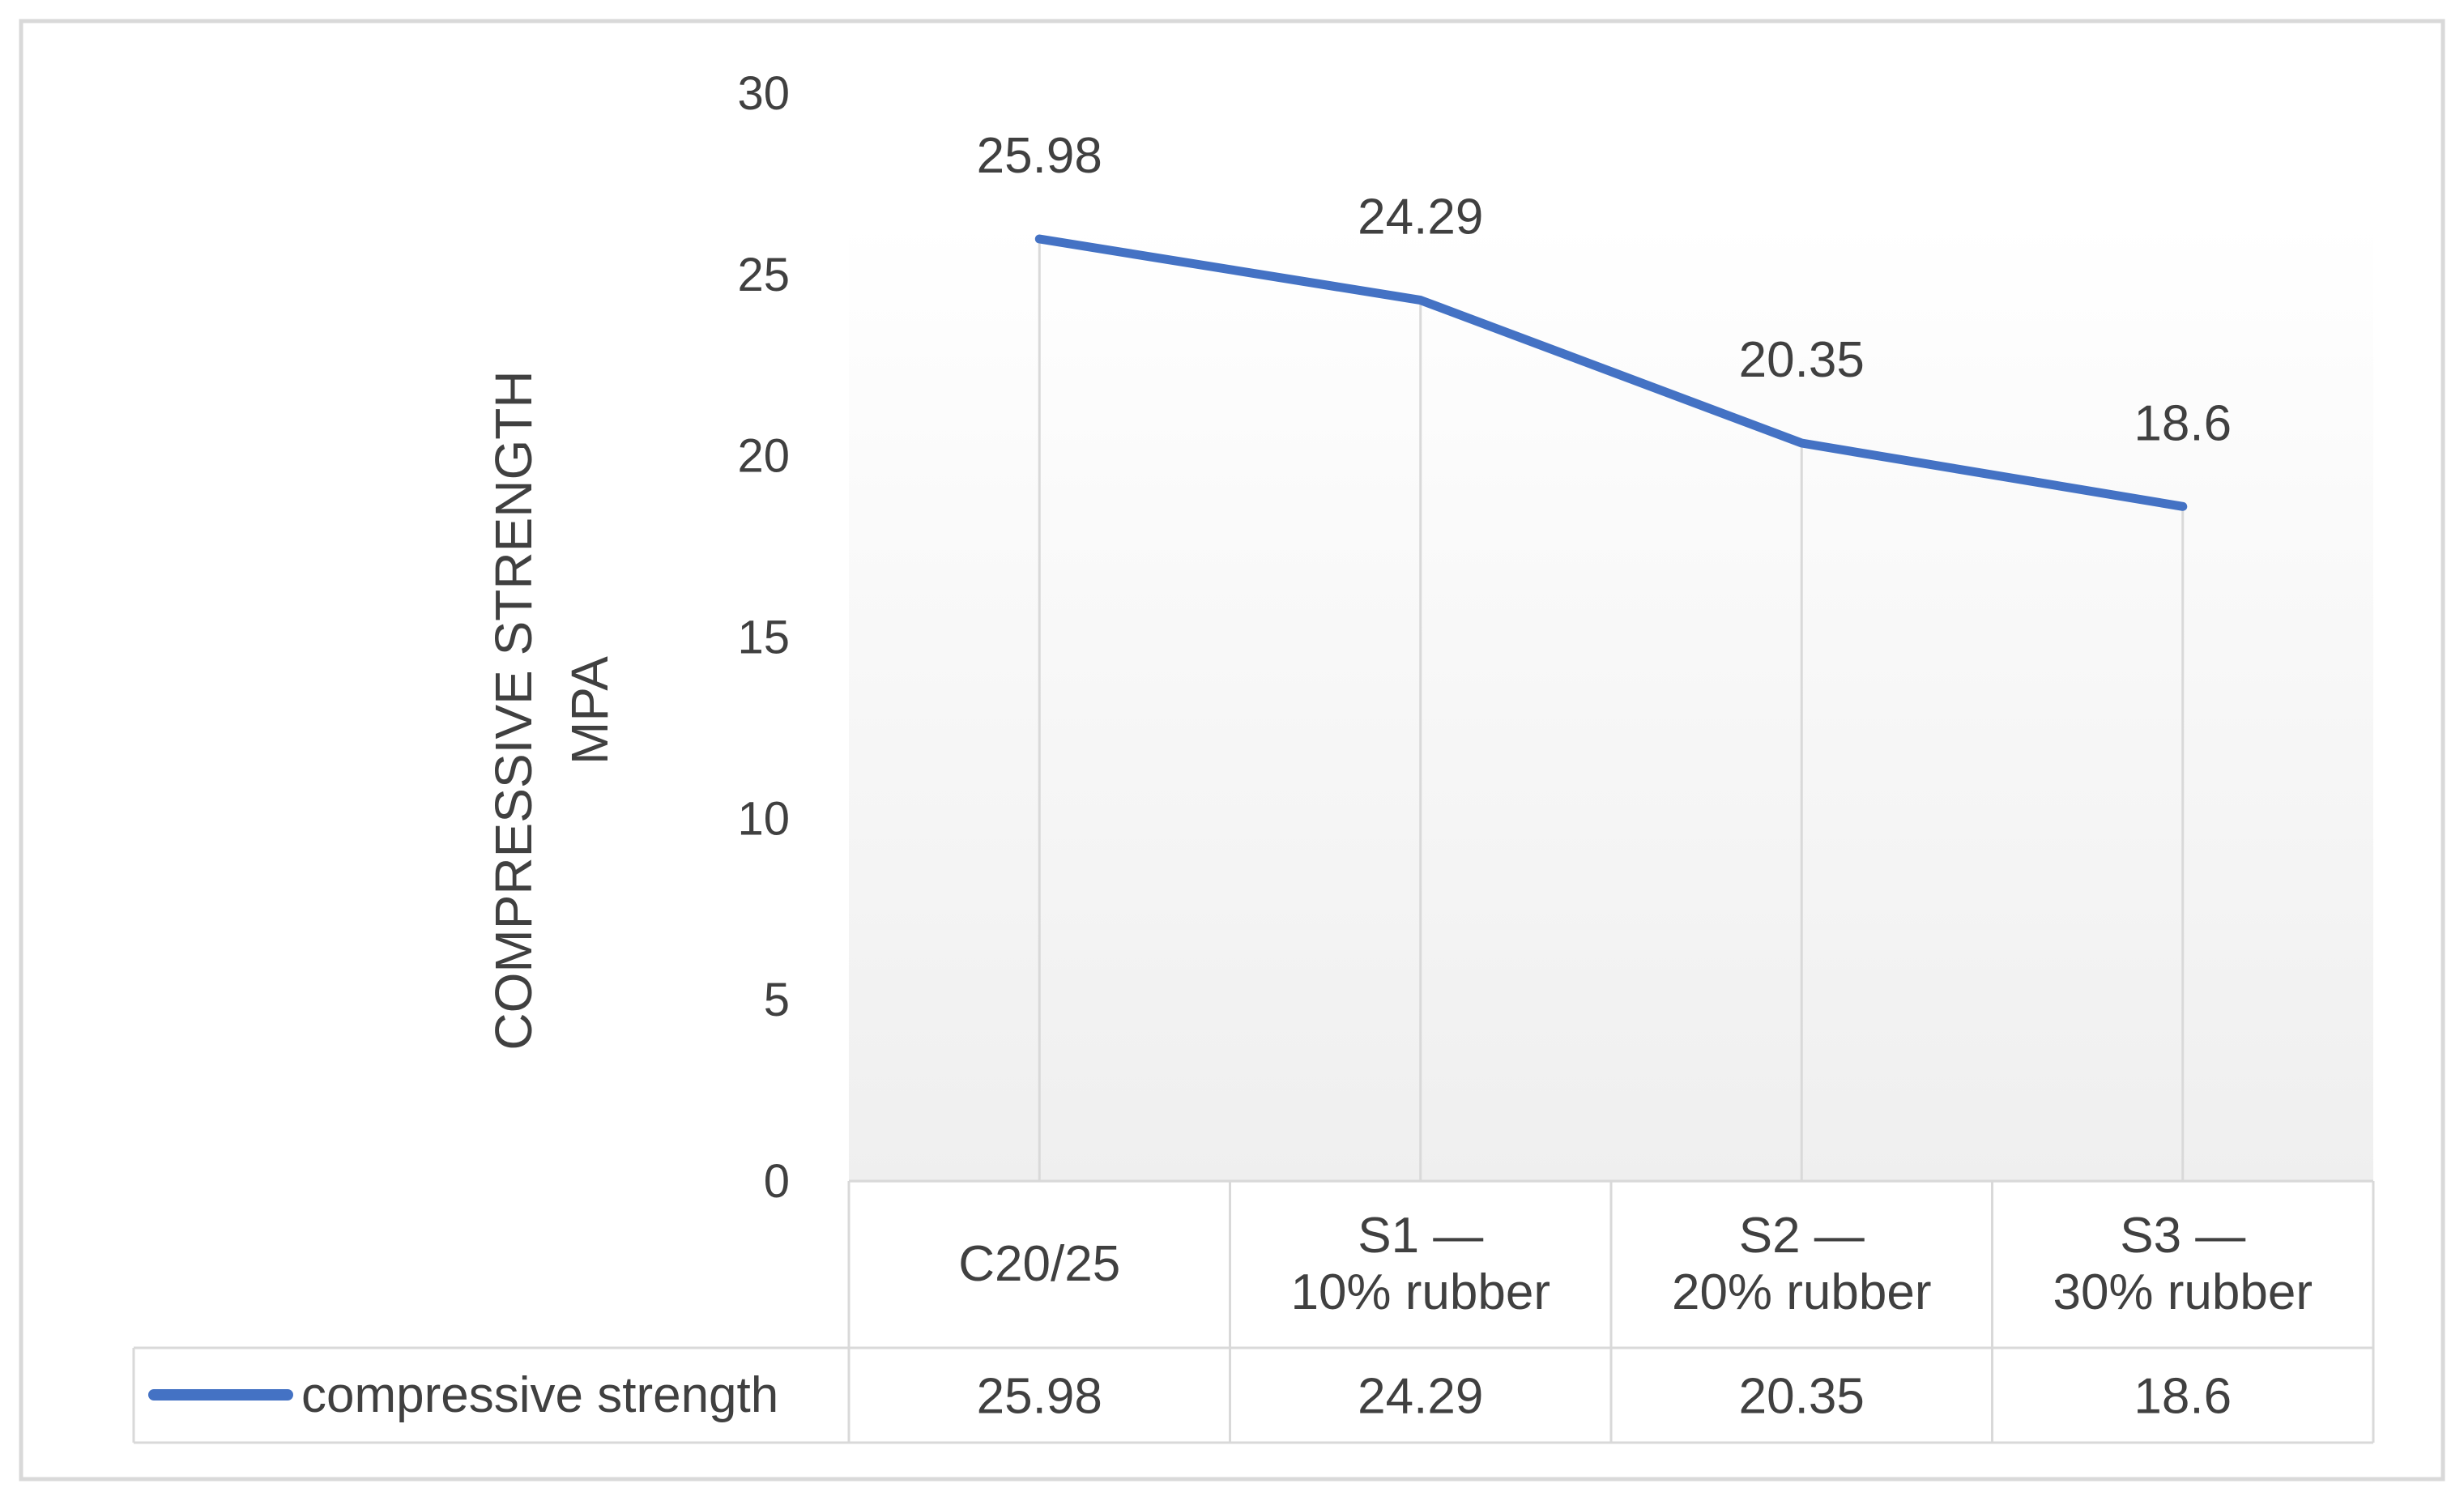 This screenshot has height=1505, width=2464. What do you see at coordinates (763, 456) in the screenshot?
I see `y-tick-label: 20` at bounding box center [763, 456].